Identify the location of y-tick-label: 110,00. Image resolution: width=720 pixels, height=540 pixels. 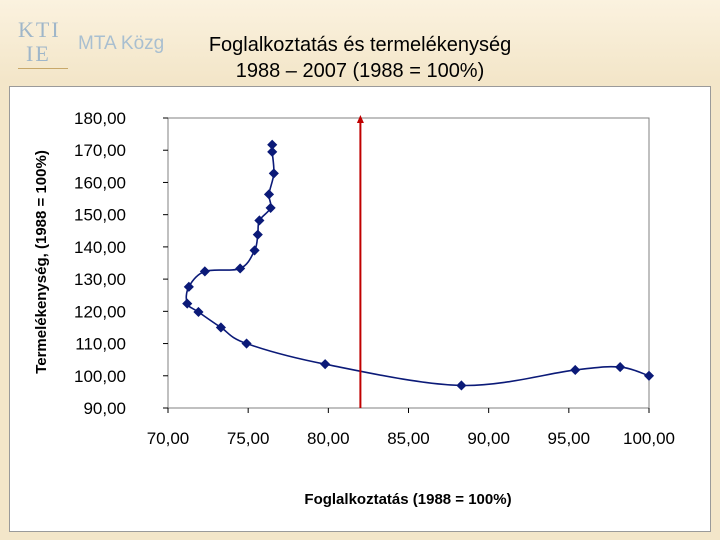
(100, 344).